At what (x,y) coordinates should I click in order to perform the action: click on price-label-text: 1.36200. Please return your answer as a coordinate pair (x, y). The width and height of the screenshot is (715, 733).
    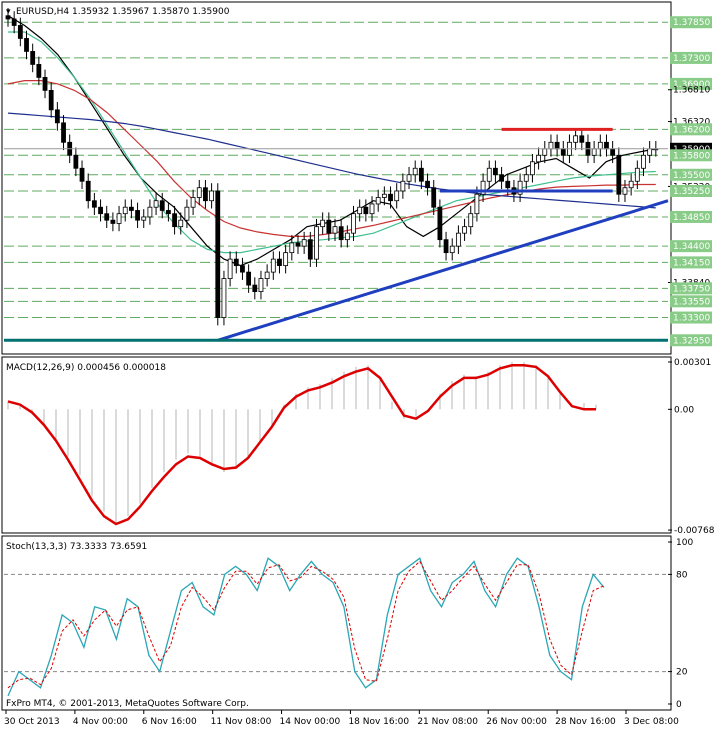
    Looking at the image, I should click on (691, 130).